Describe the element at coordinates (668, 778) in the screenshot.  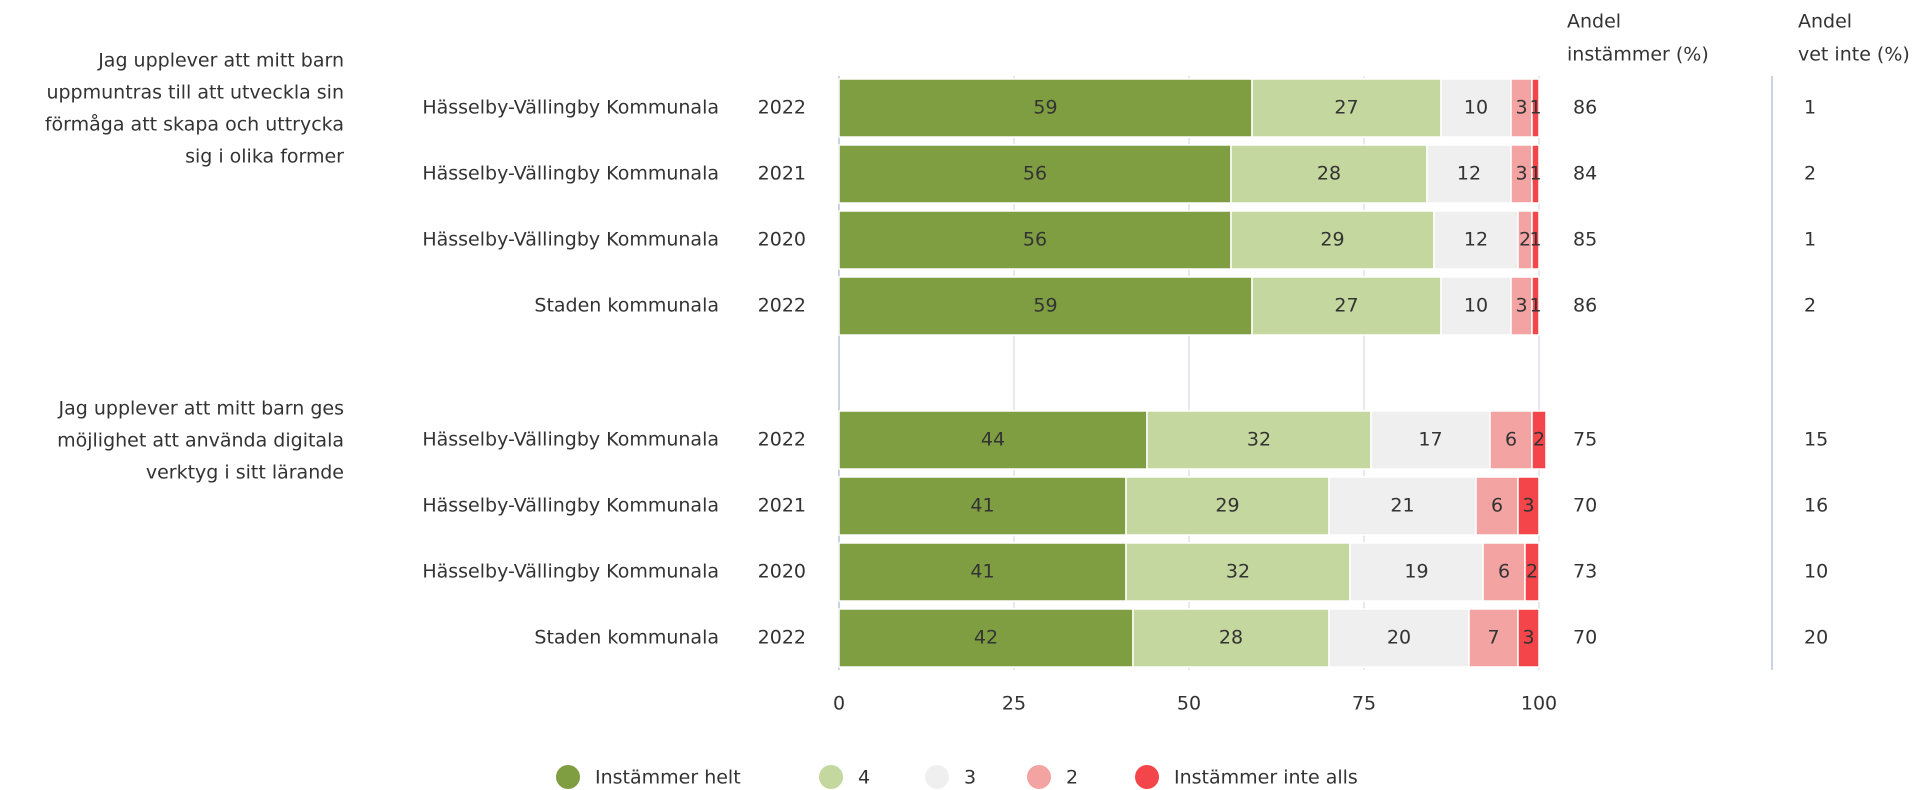
I see `legend-label: Instämmer helt` at that location.